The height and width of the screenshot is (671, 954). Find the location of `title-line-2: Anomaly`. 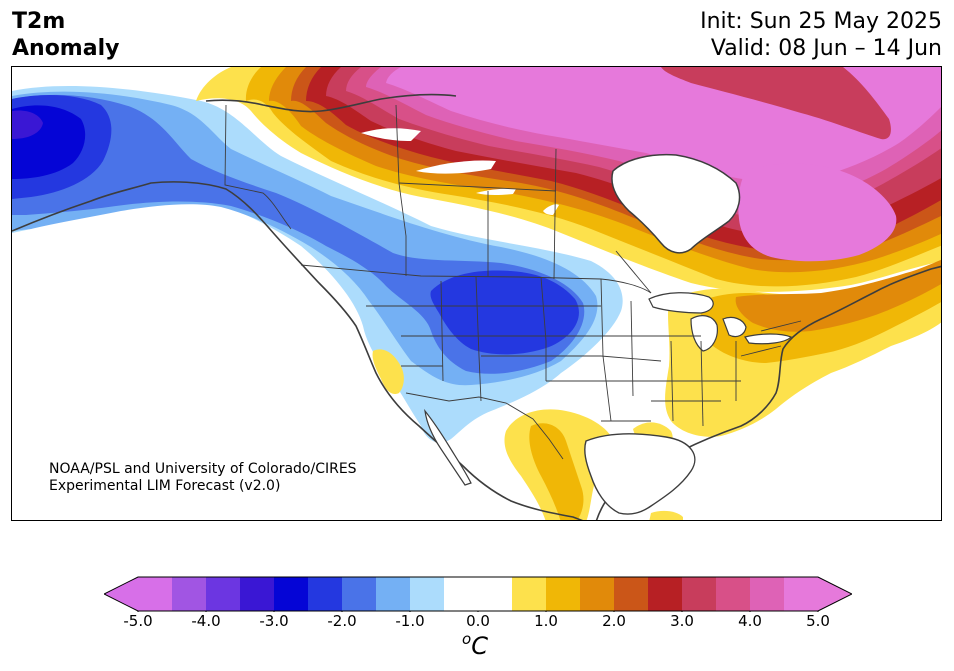

title-line-2: Anomaly is located at coordinates (66, 48).